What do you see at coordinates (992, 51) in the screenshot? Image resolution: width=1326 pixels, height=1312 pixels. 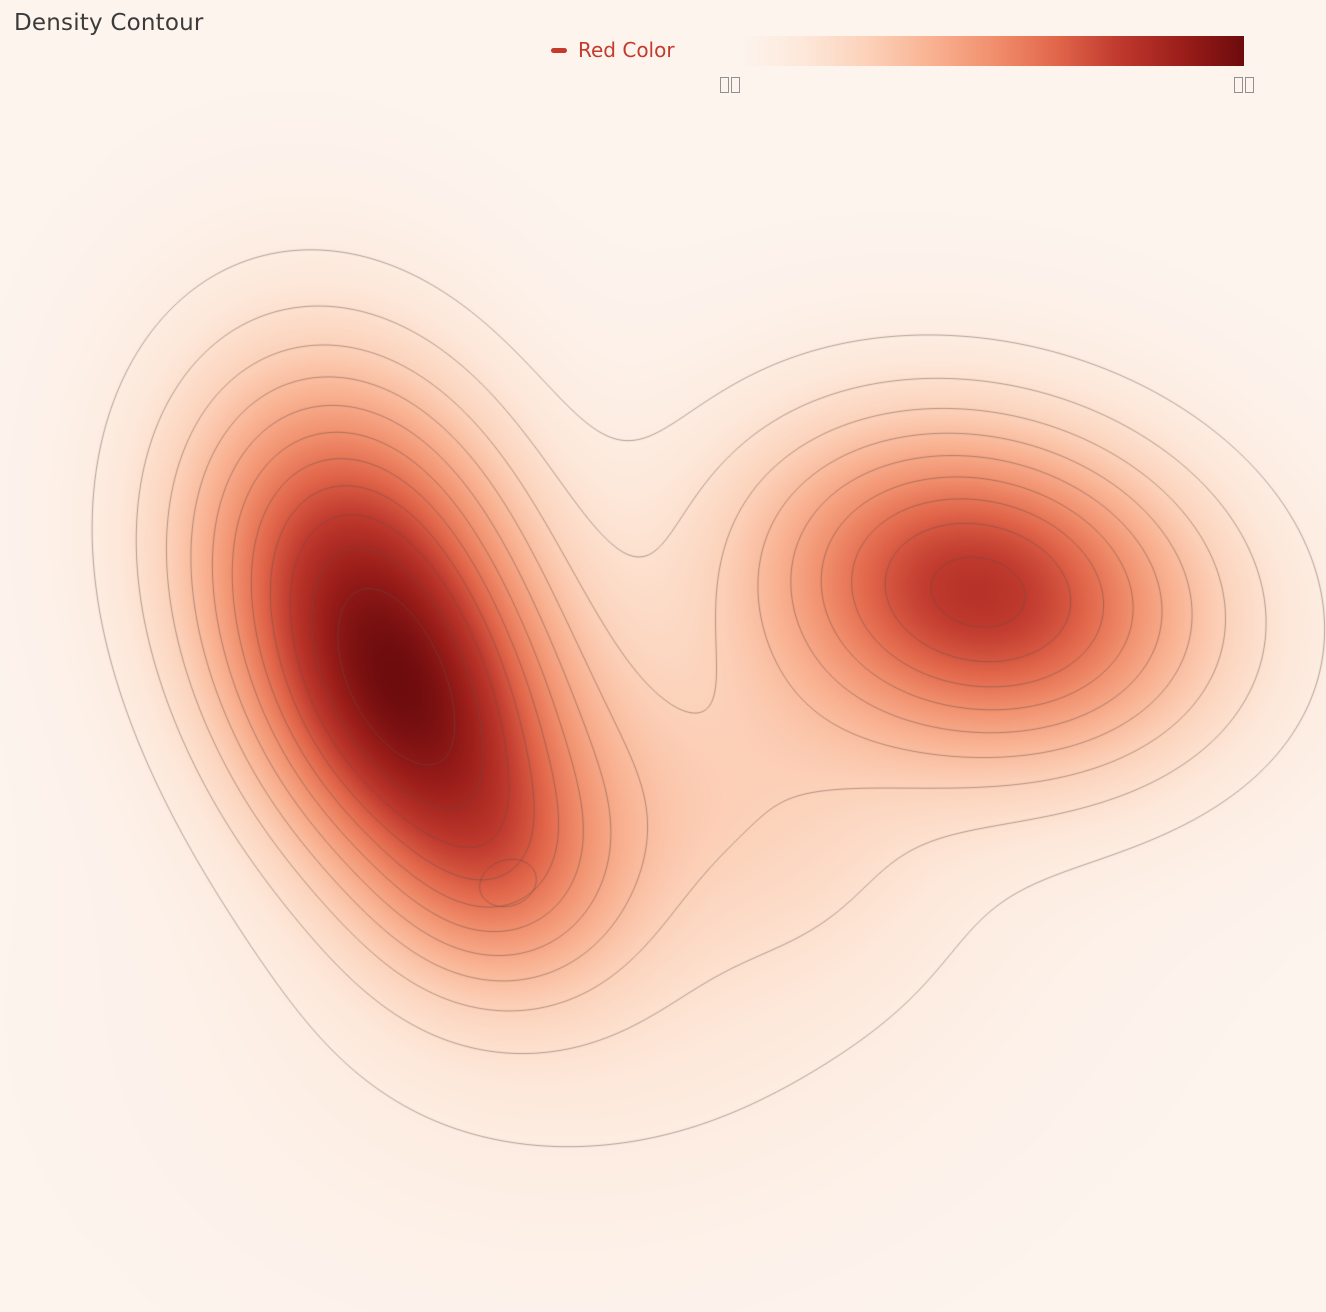 I see `colorbar-gradient` at bounding box center [992, 51].